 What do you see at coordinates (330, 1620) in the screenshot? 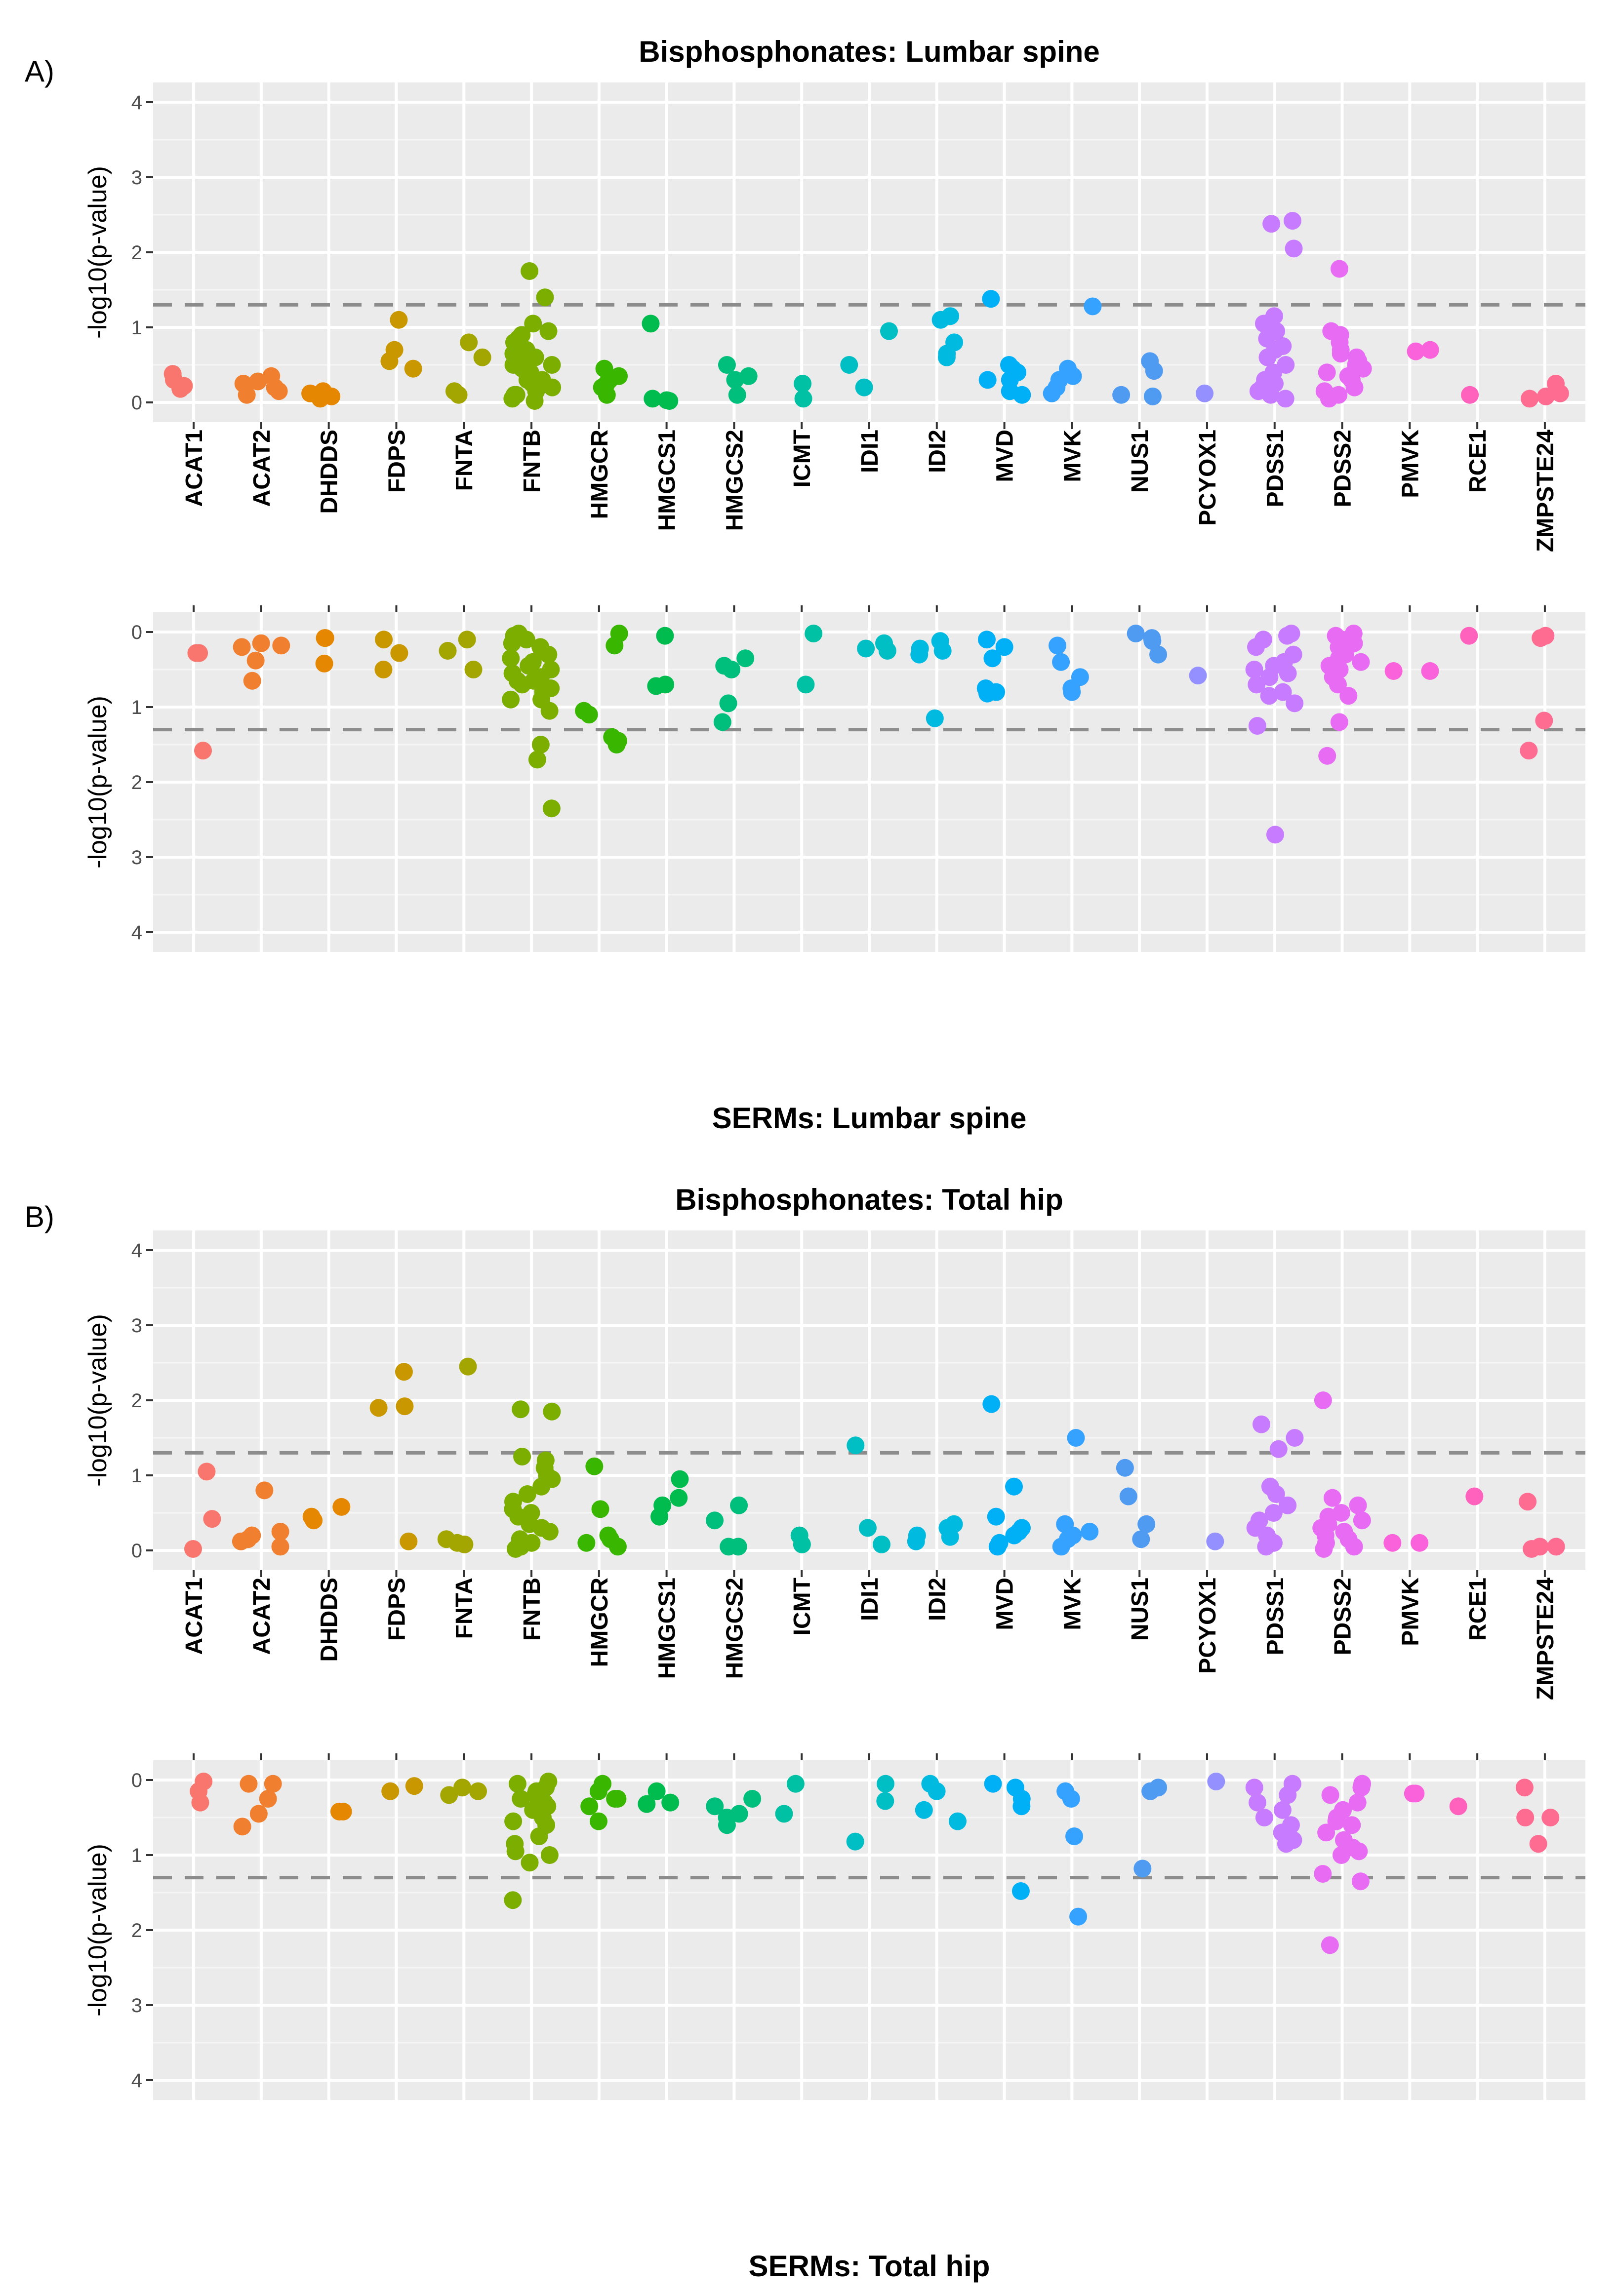
I see `gene-label-dhdds: DHDDS` at bounding box center [330, 1620].